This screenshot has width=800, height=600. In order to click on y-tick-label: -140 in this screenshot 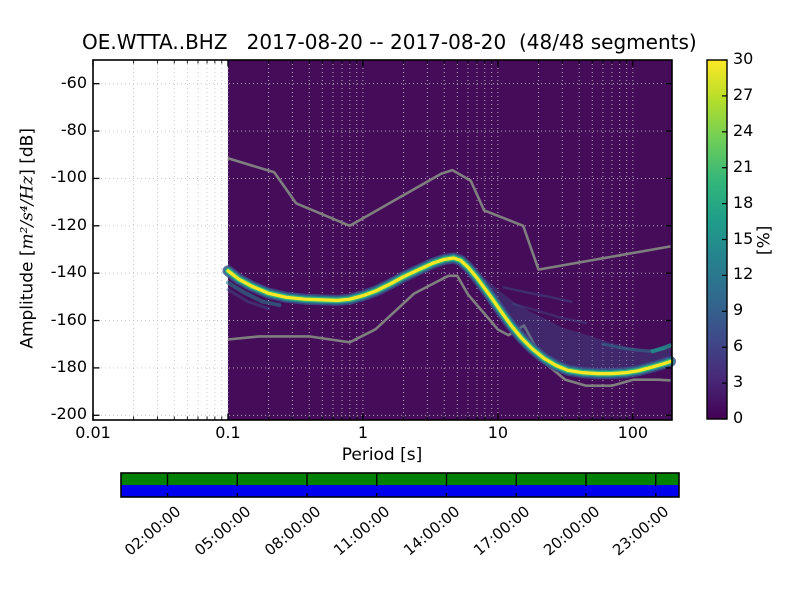, I will do `click(68, 272)`.